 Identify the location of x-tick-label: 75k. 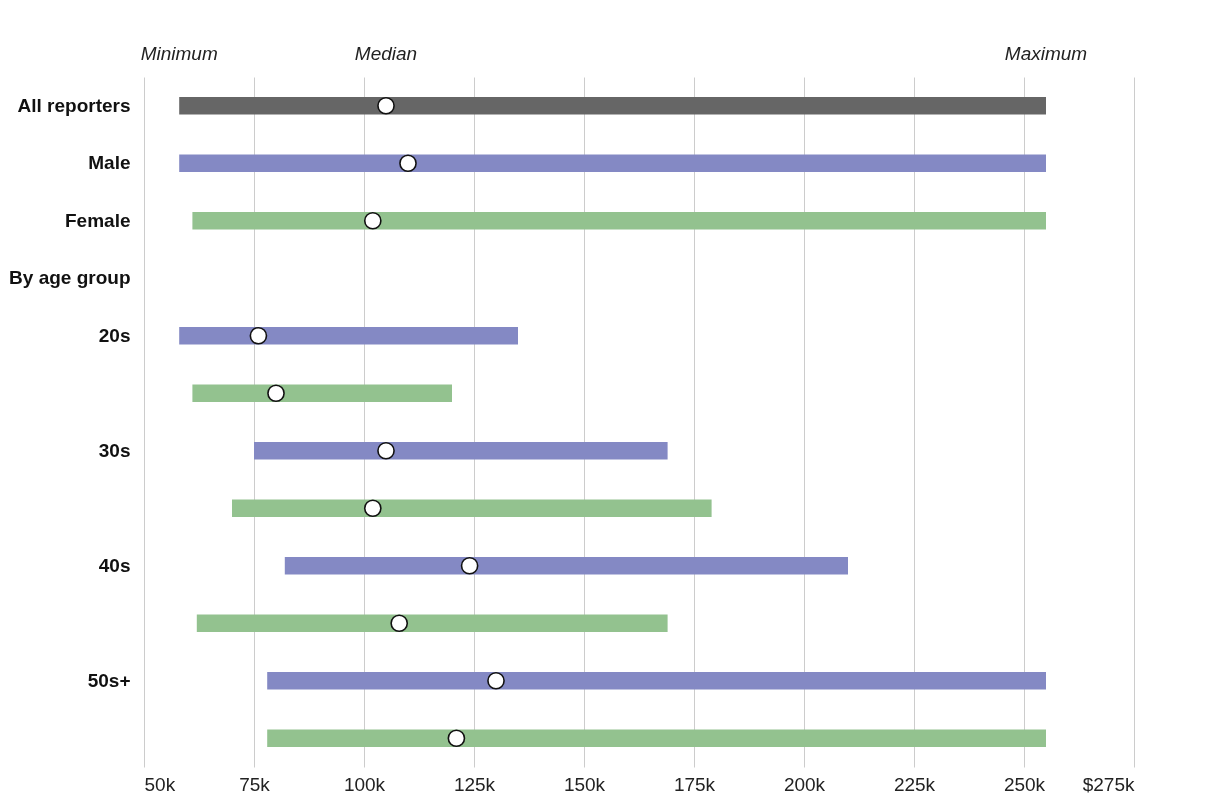
(255, 784).